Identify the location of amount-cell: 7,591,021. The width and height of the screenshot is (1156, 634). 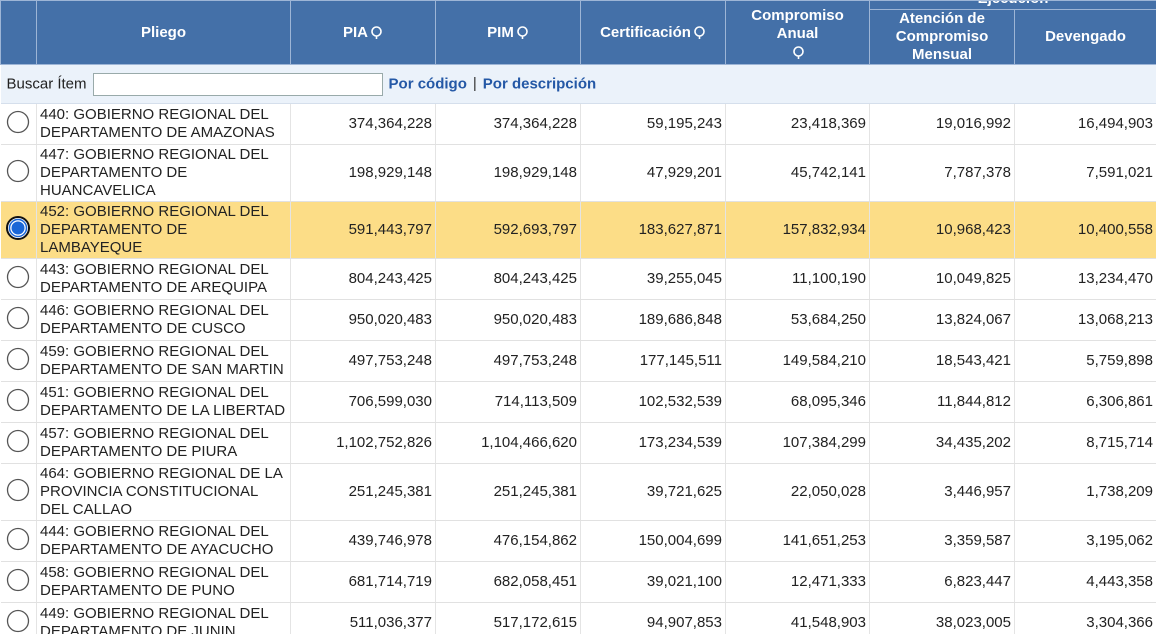
(1085, 173).